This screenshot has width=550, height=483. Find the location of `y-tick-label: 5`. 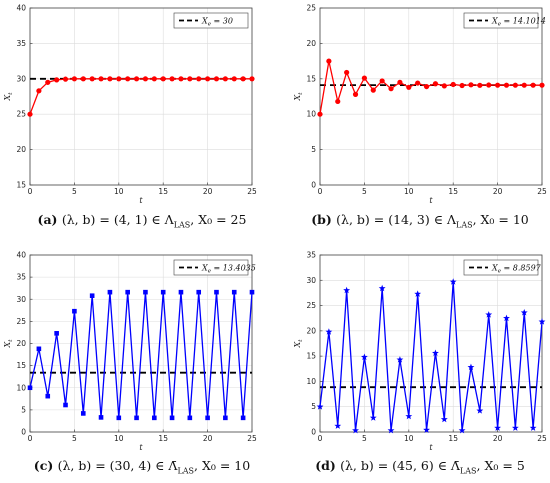

y-tick-label: 5 is located at coordinates (313, 149).